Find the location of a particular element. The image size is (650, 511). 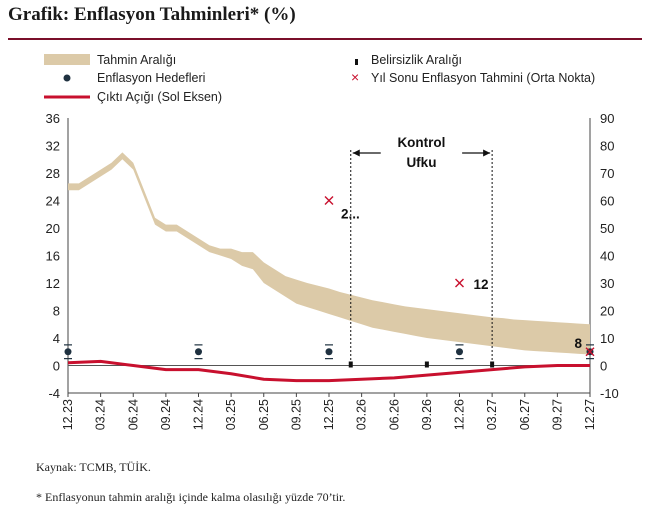

y-left-tick-label: 32 is located at coordinates (53, 146).